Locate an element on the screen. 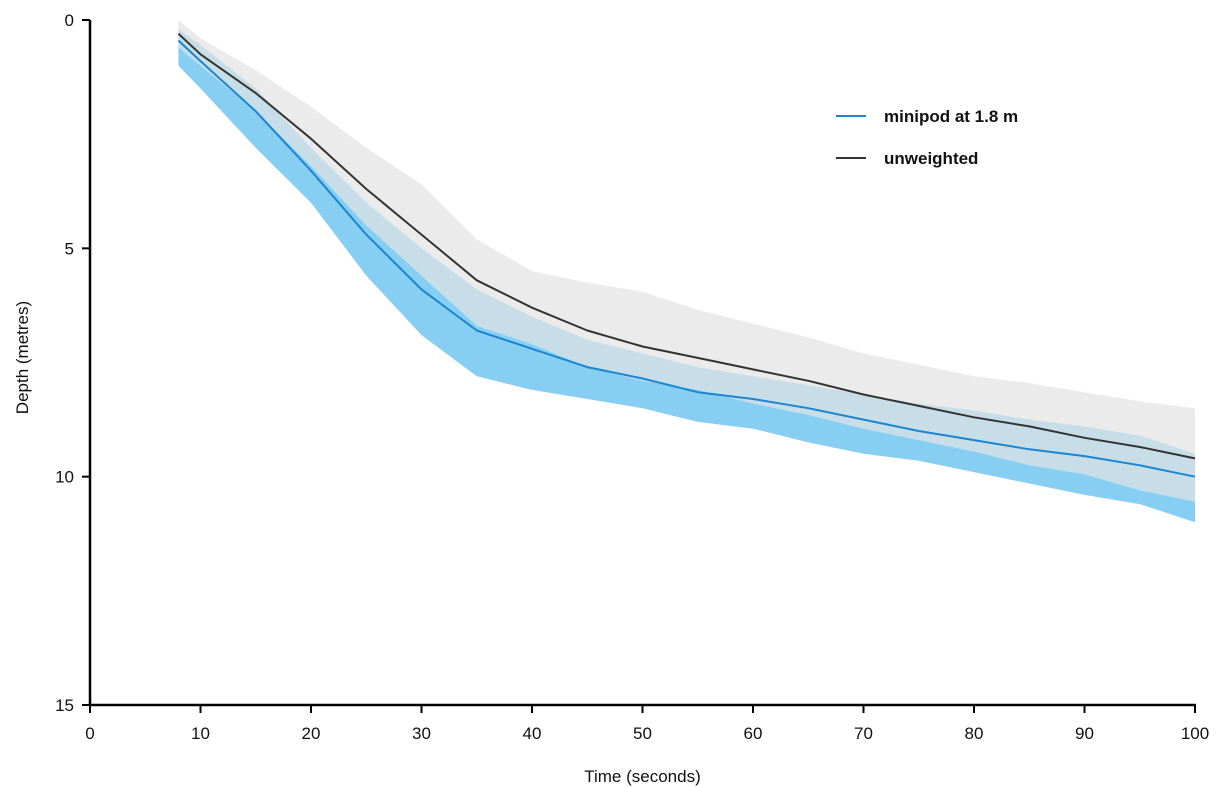  x-tick-label: 100 is located at coordinates (1195, 733).